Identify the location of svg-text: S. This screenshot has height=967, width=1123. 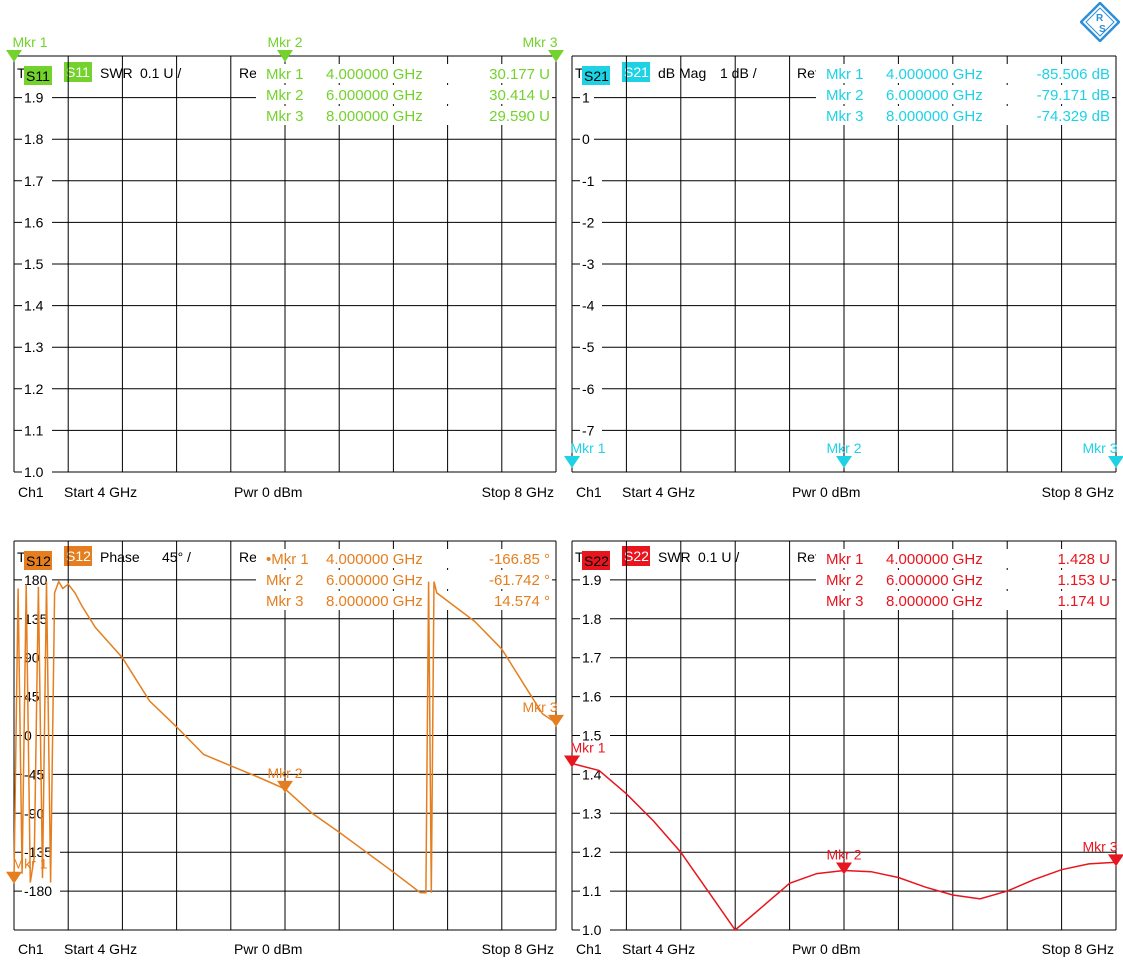
(1102, 29).